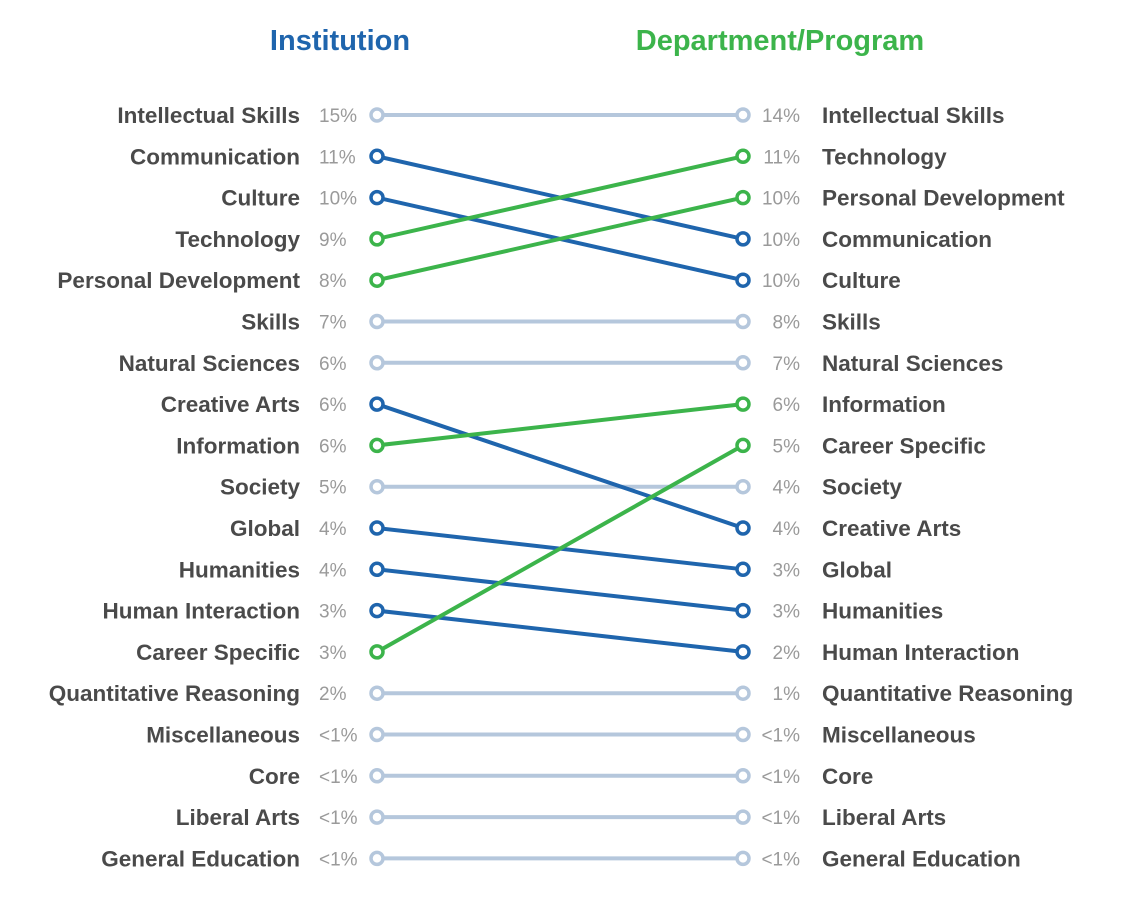  What do you see at coordinates (208, 115) in the screenshot?
I see `left-category-label: Intellectual Skills` at bounding box center [208, 115].